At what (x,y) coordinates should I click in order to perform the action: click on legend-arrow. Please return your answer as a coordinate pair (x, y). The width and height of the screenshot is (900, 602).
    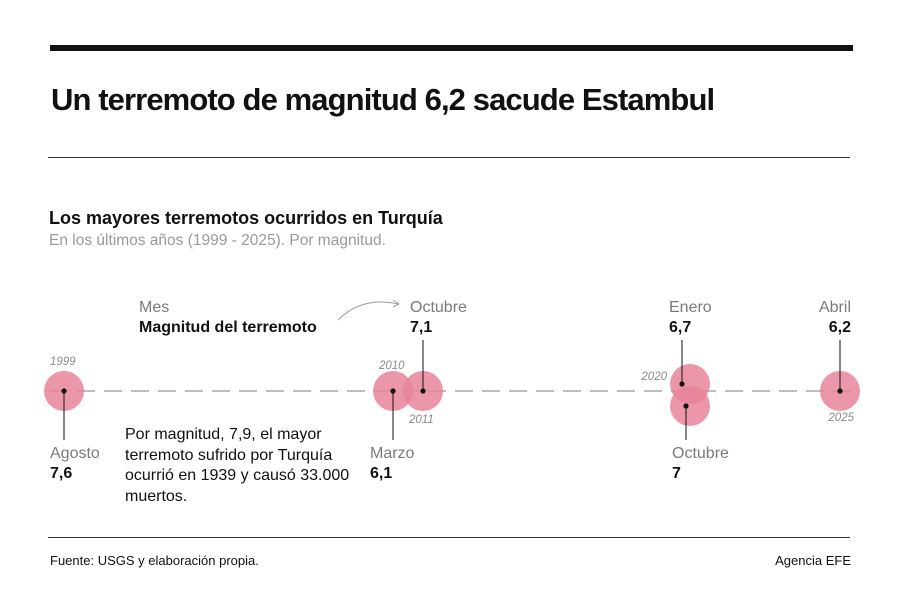
    Looking at the image, I should click on (368, 311).